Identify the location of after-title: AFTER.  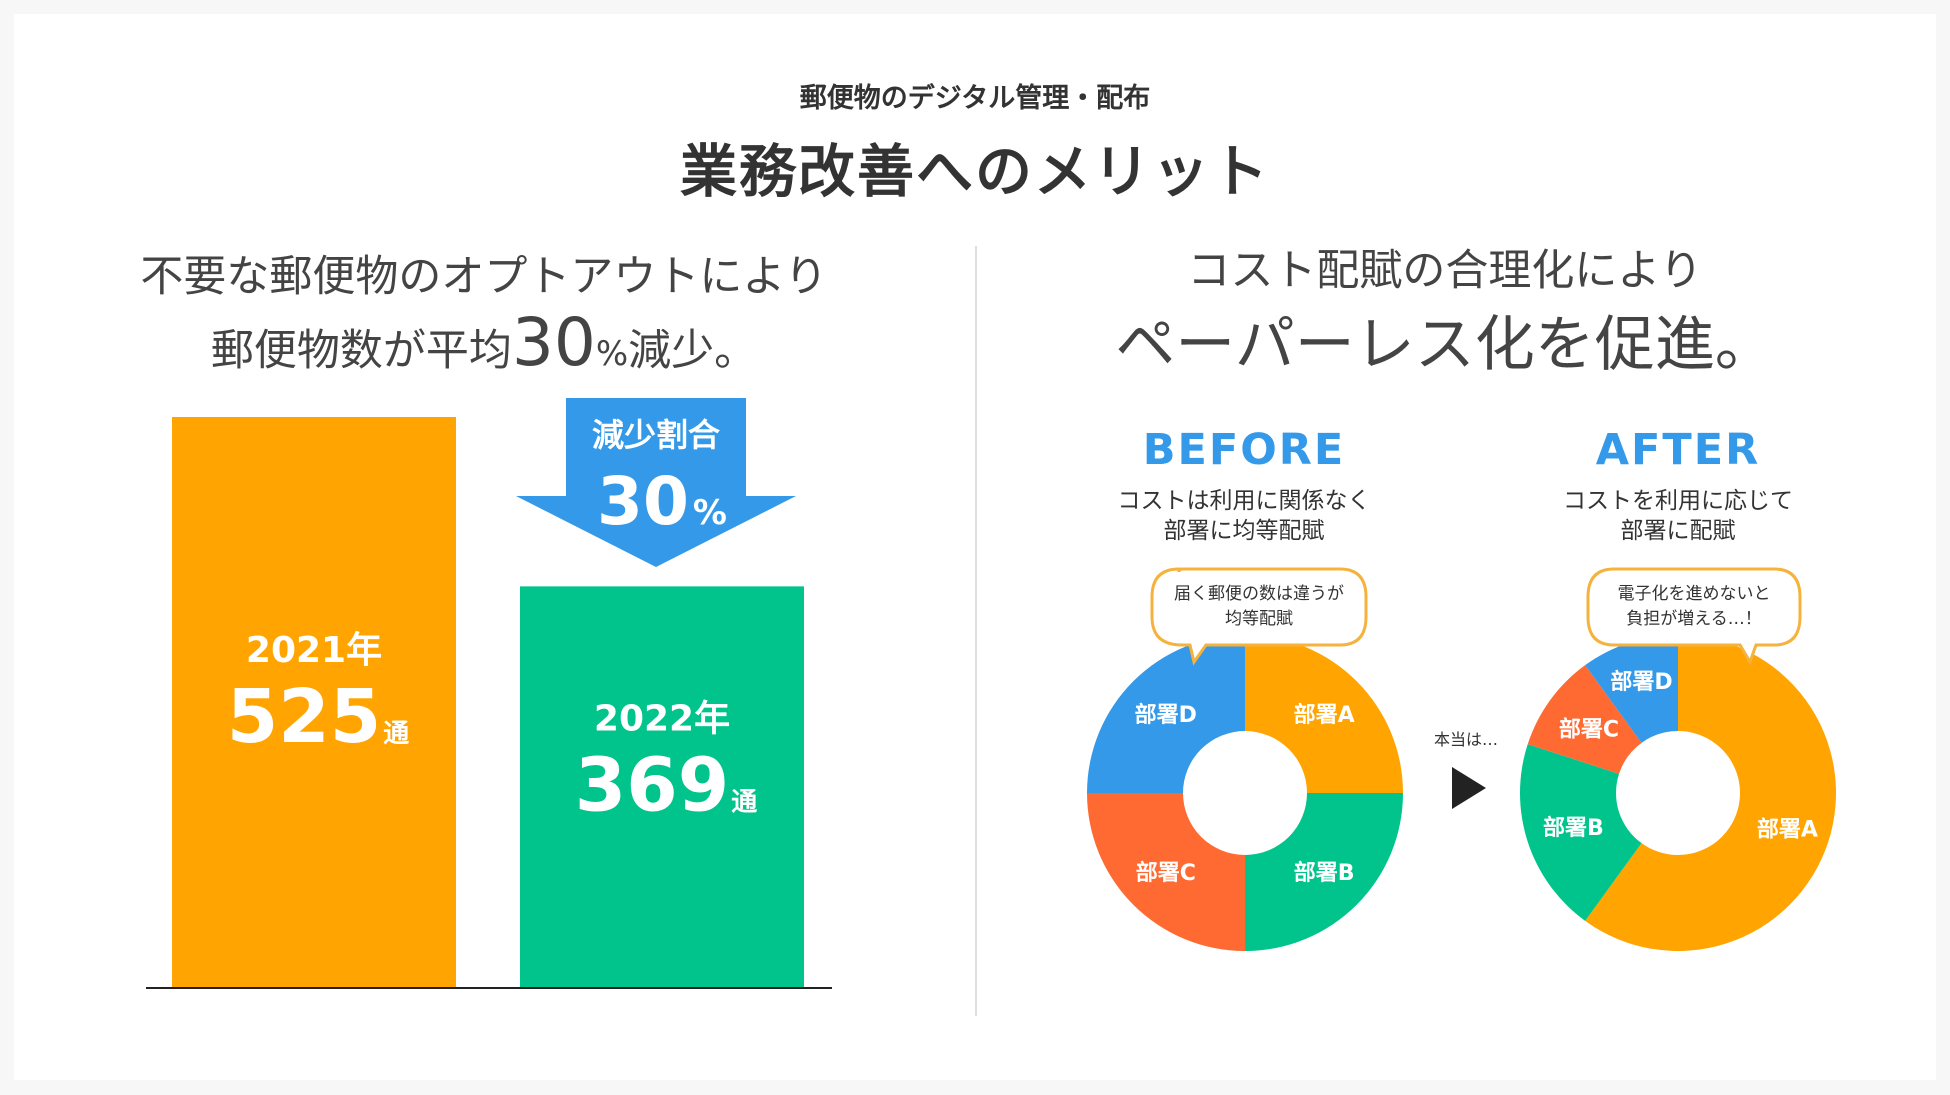
(1678, 450).